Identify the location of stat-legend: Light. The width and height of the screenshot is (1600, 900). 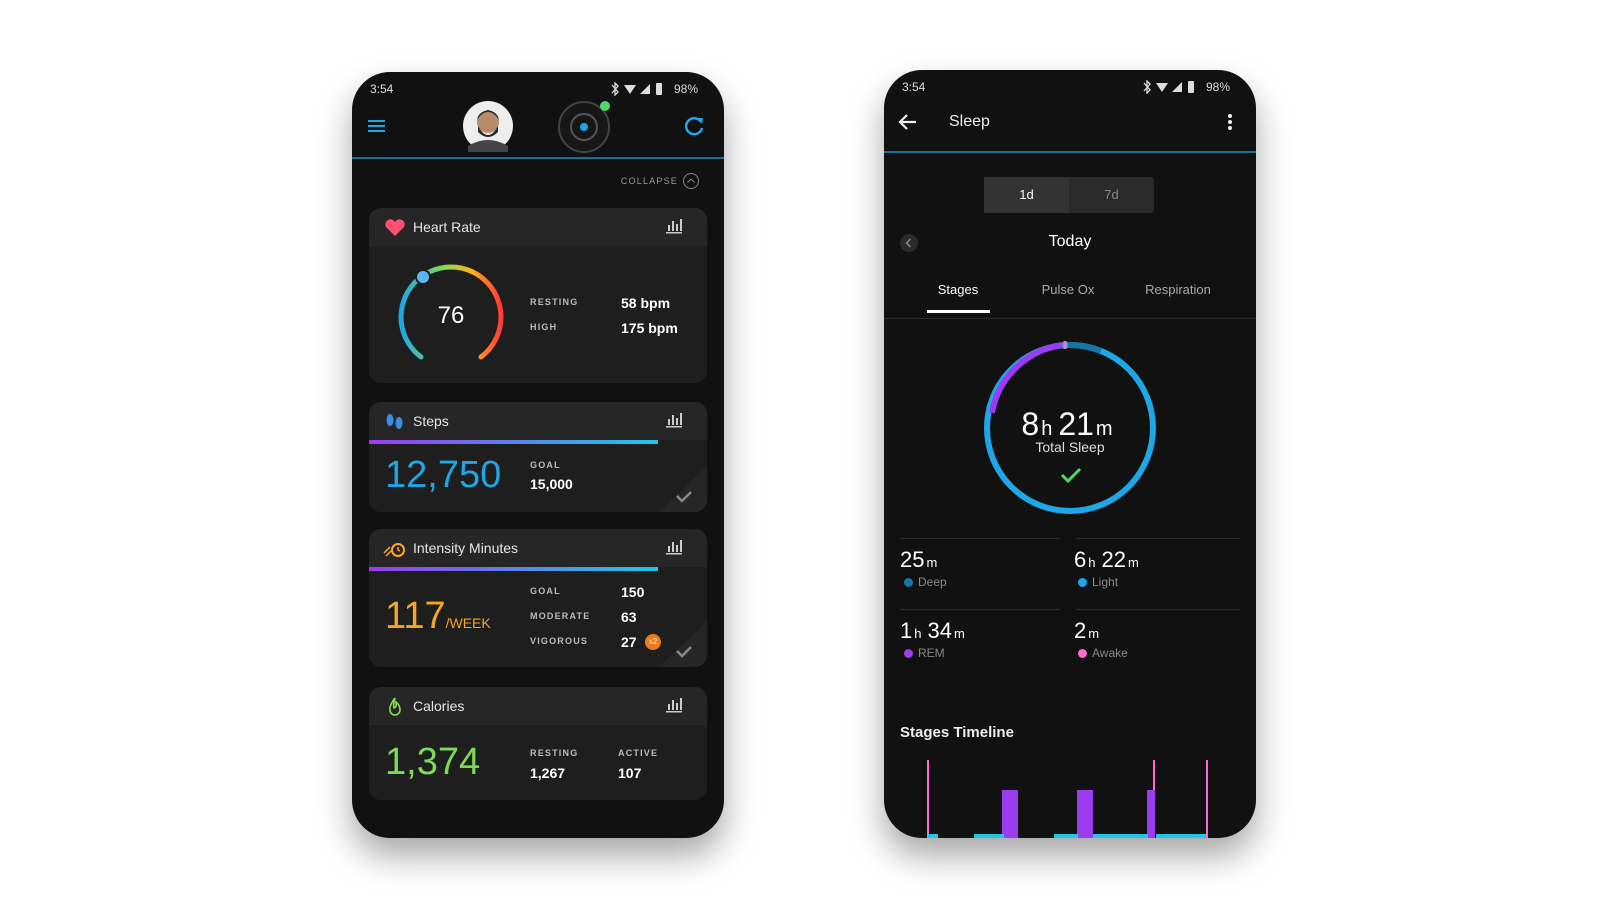
(1109, 582).